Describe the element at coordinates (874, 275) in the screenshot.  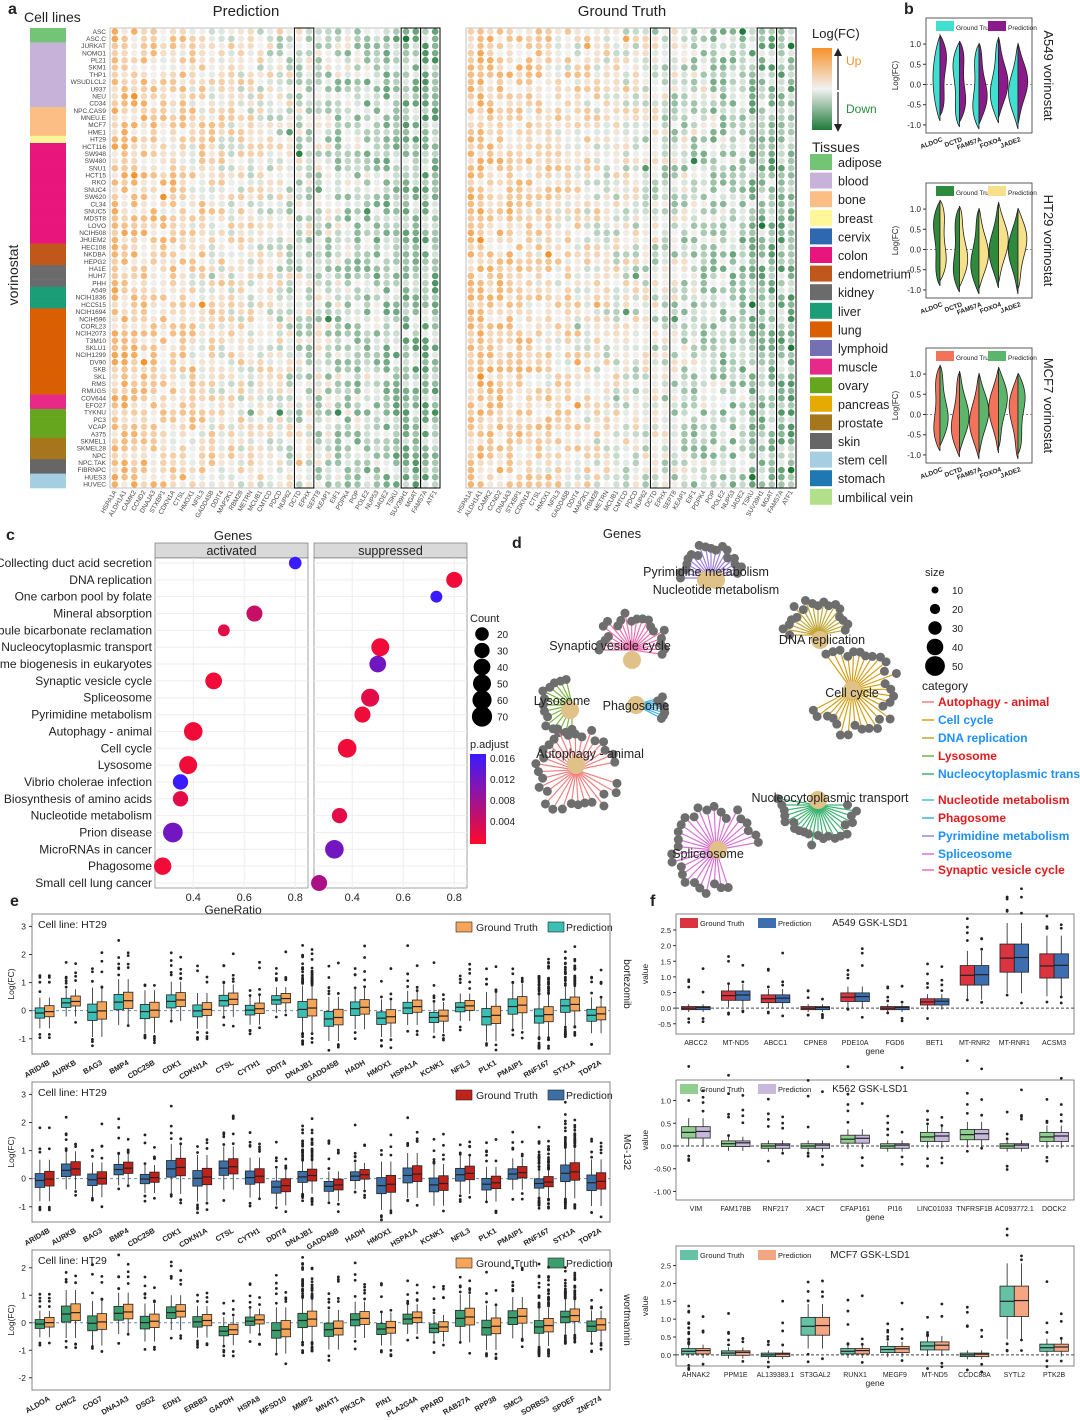
I see `tissue-legend-label: endometrium` at that location.